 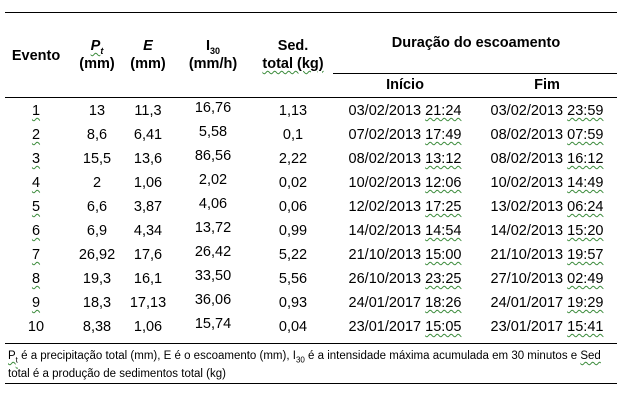 I want to click on header-inicio: Início, so click(x=405, y=85).